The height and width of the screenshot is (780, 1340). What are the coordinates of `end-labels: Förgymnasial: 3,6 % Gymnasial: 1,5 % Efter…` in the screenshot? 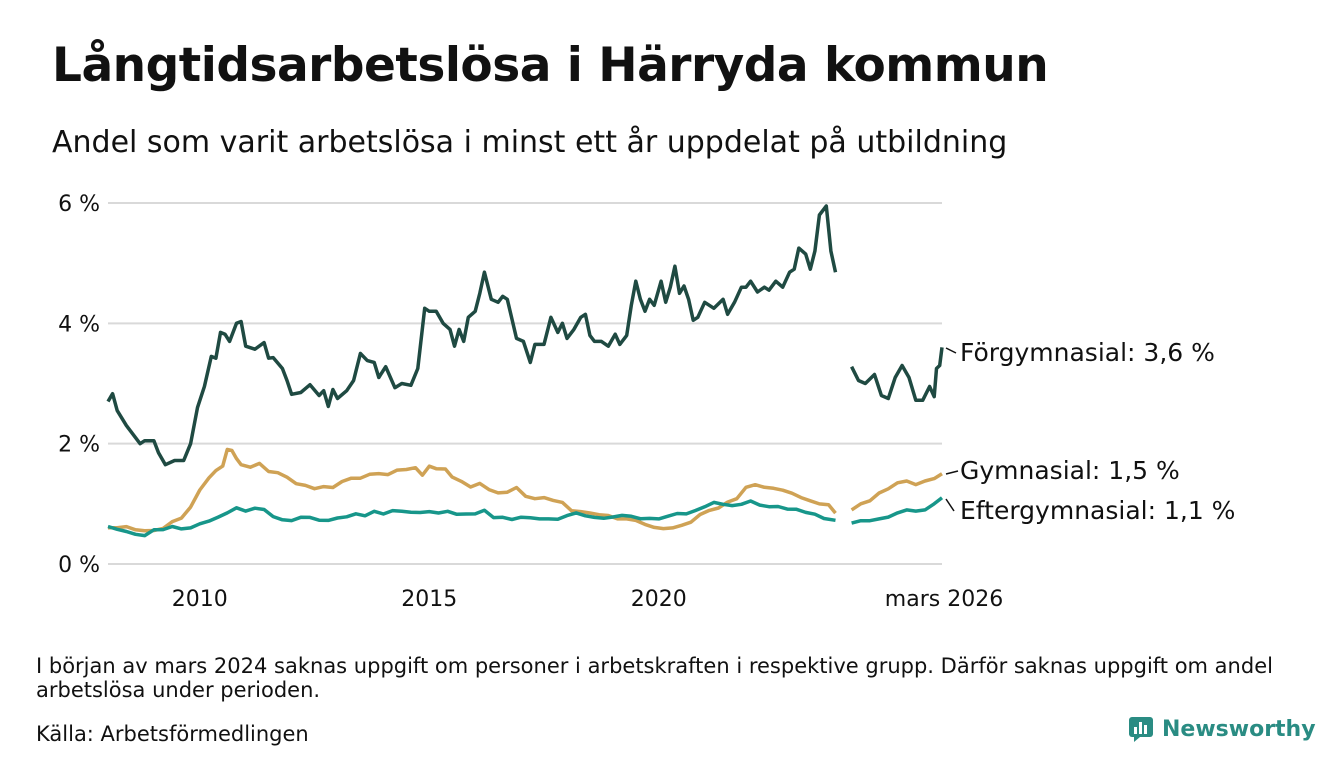 It's located at (1090, 431).